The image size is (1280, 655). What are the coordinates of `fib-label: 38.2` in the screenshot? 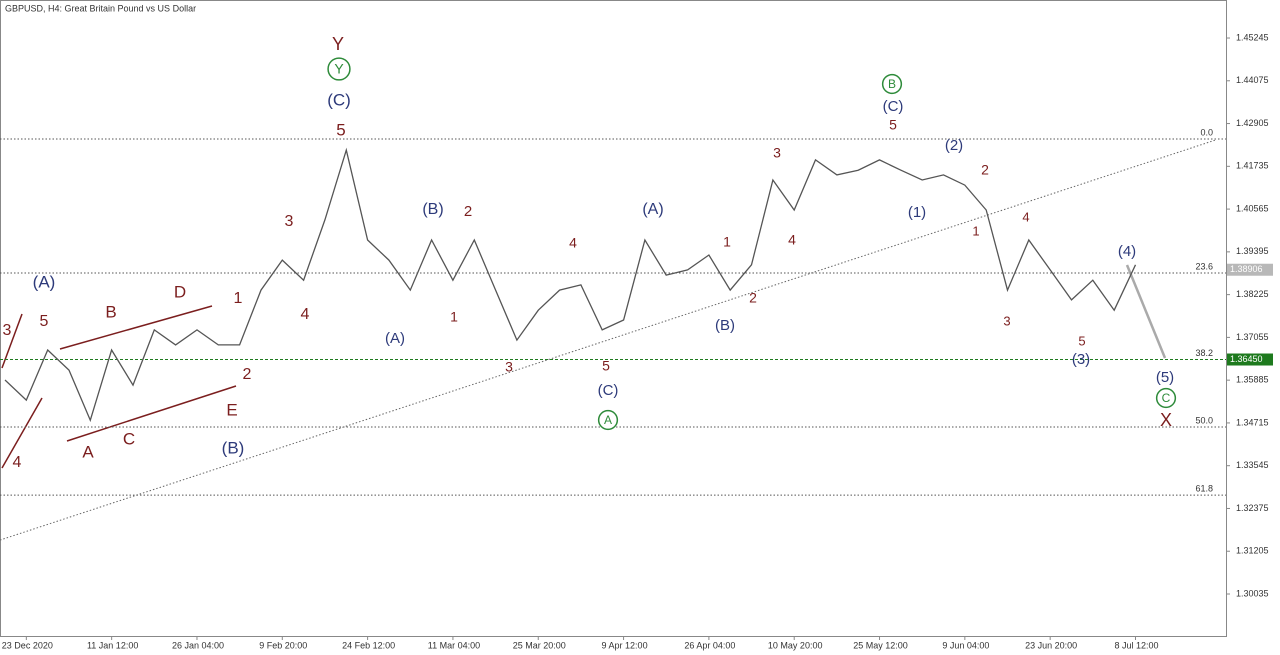 It's located at (1204, 353).